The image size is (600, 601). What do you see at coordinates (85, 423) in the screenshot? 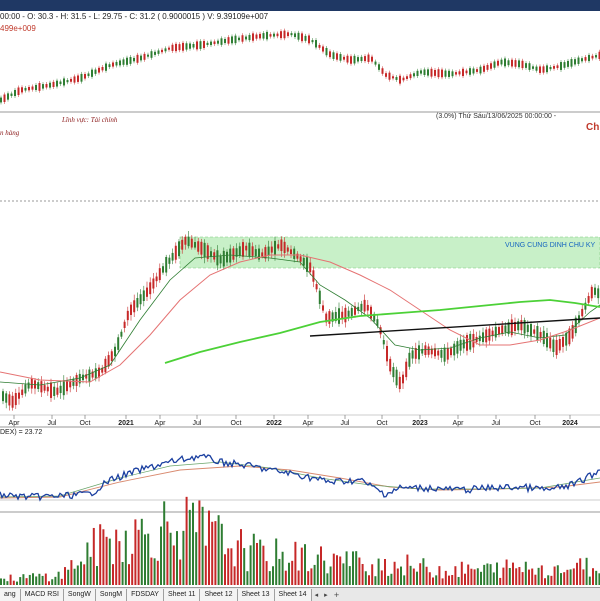
I see `time-axis-label: Oct` at bounding box center [85, 423].